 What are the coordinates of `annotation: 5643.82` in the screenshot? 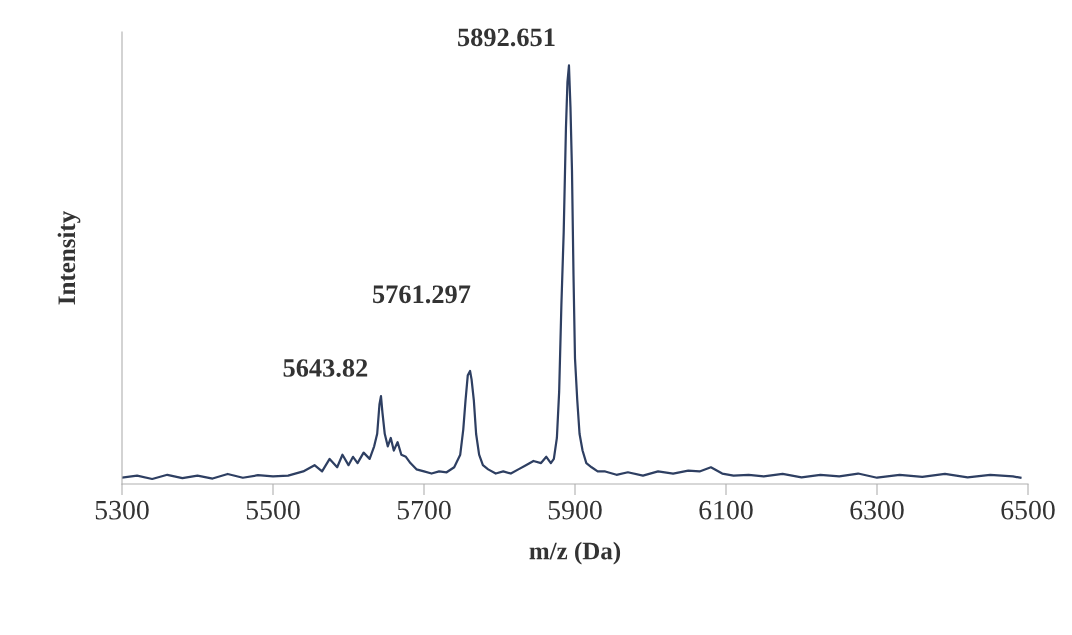 It's located at (325, 368).